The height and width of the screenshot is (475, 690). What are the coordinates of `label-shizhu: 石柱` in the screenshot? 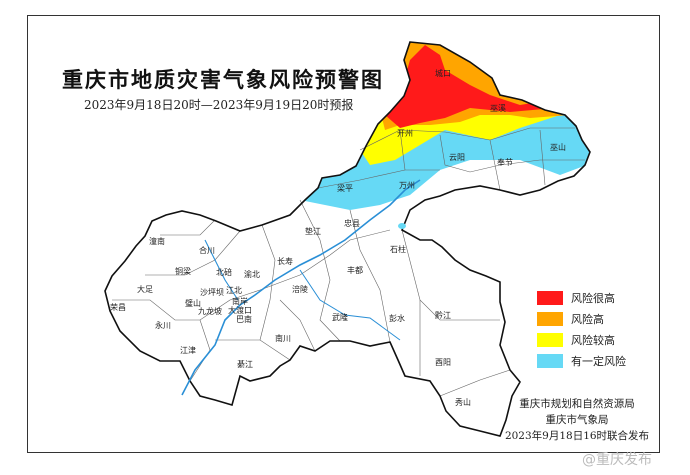 It's located at (398, 249).